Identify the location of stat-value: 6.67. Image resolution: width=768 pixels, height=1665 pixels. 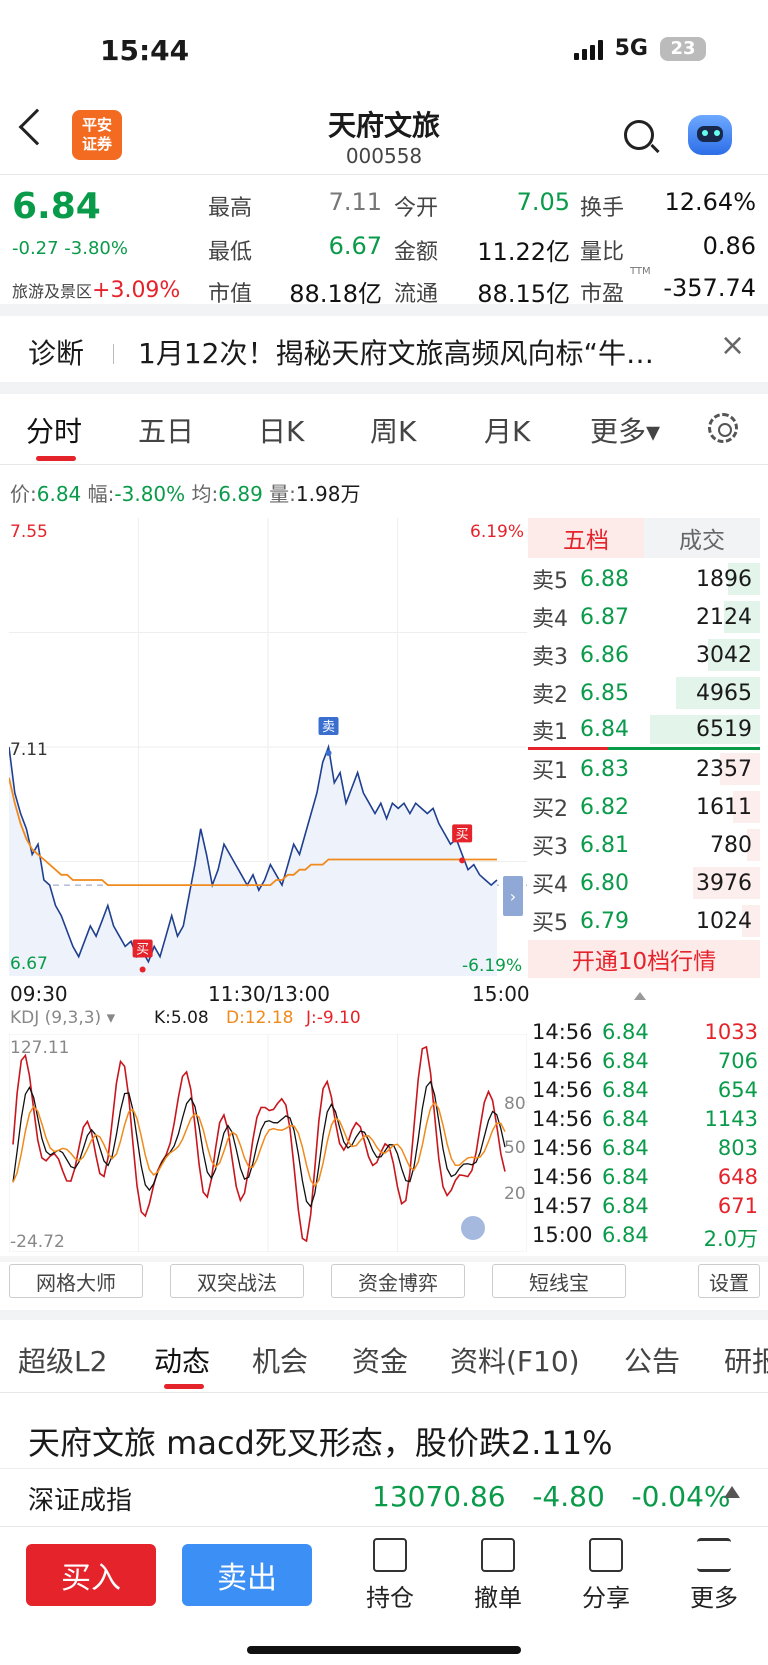
(355, 246).